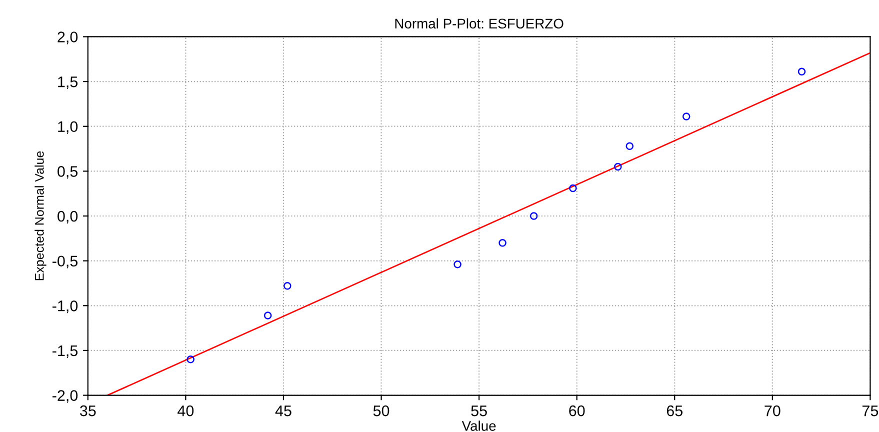 The height and width of the screenshot is (432, 879). I want to click on x-tick-label: 45, so click(283, 411).